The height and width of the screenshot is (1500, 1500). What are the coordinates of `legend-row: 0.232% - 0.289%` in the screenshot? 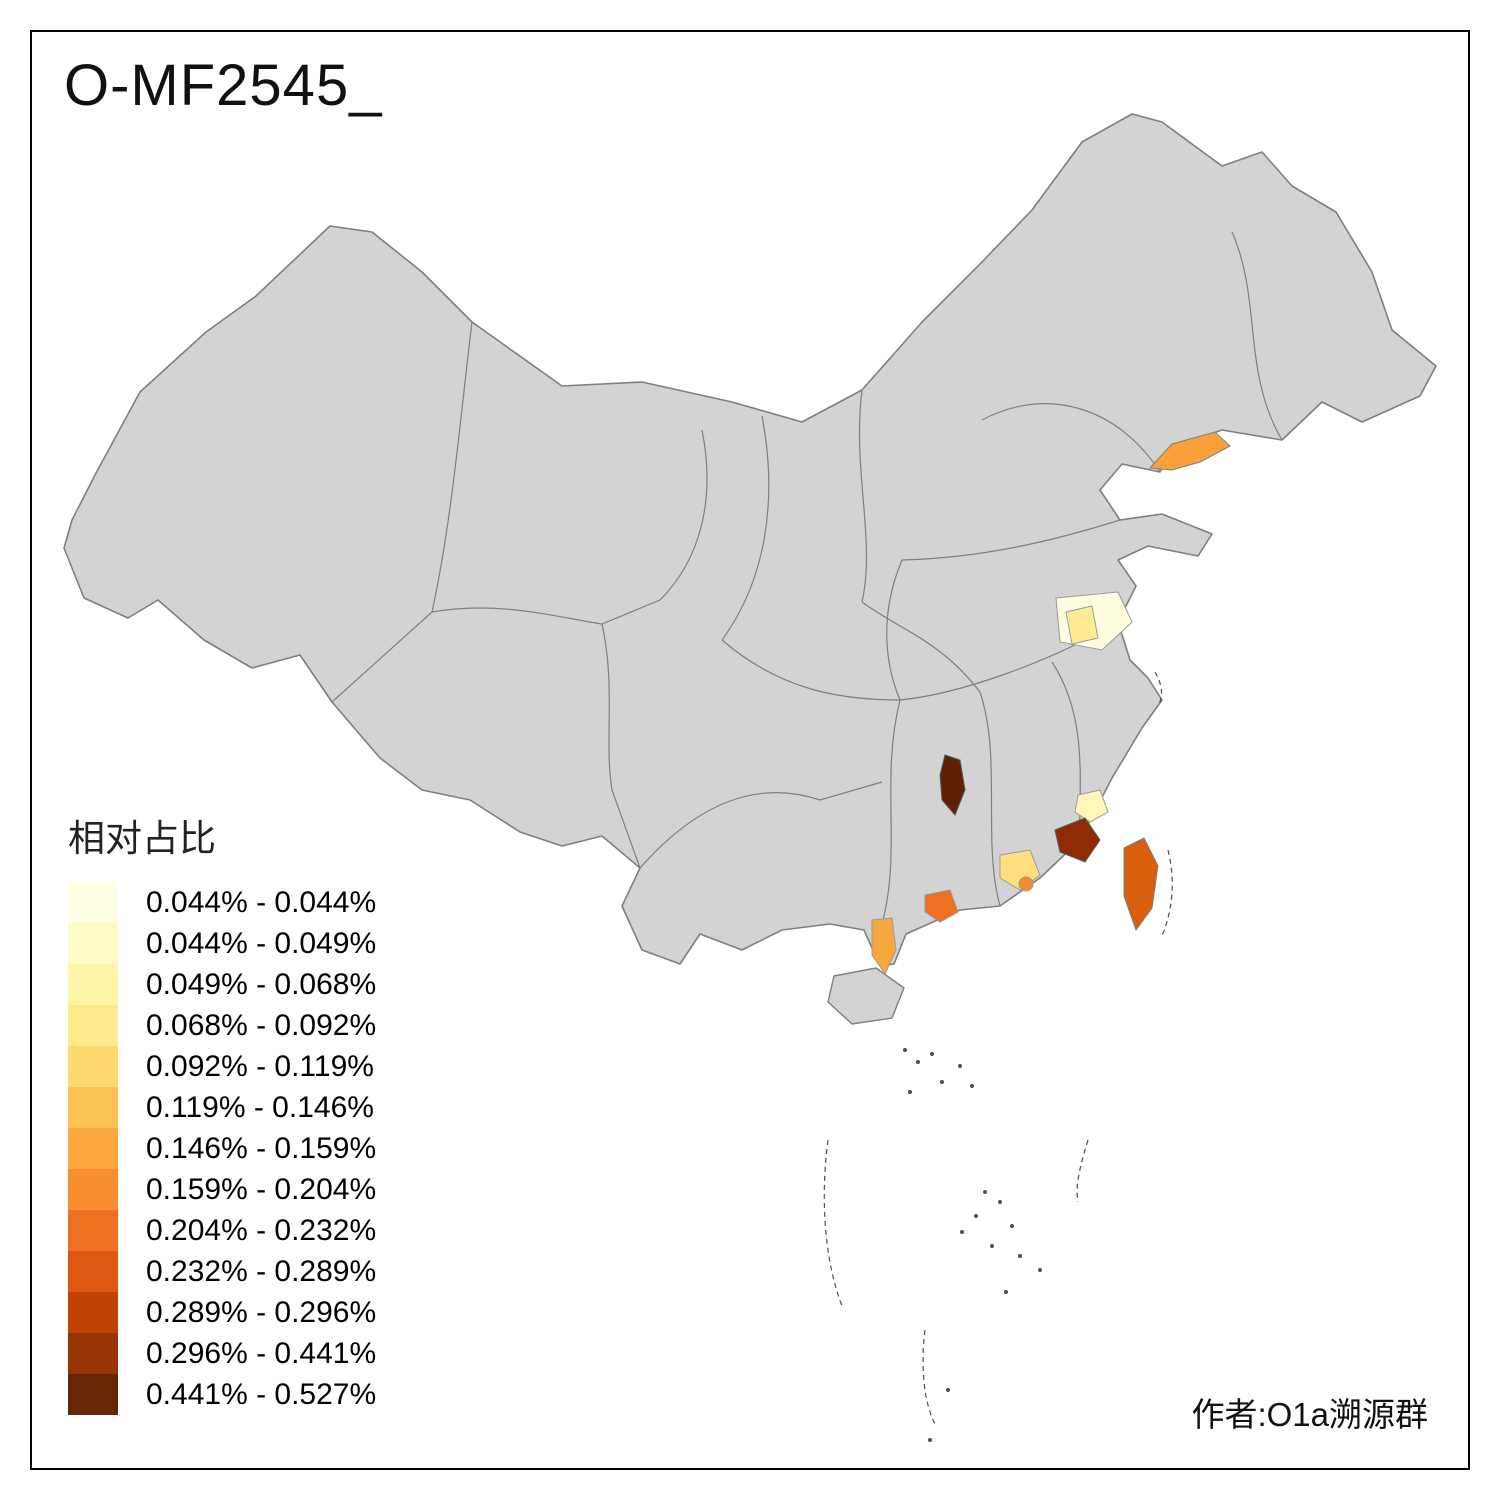 It's located at (278, 1271).